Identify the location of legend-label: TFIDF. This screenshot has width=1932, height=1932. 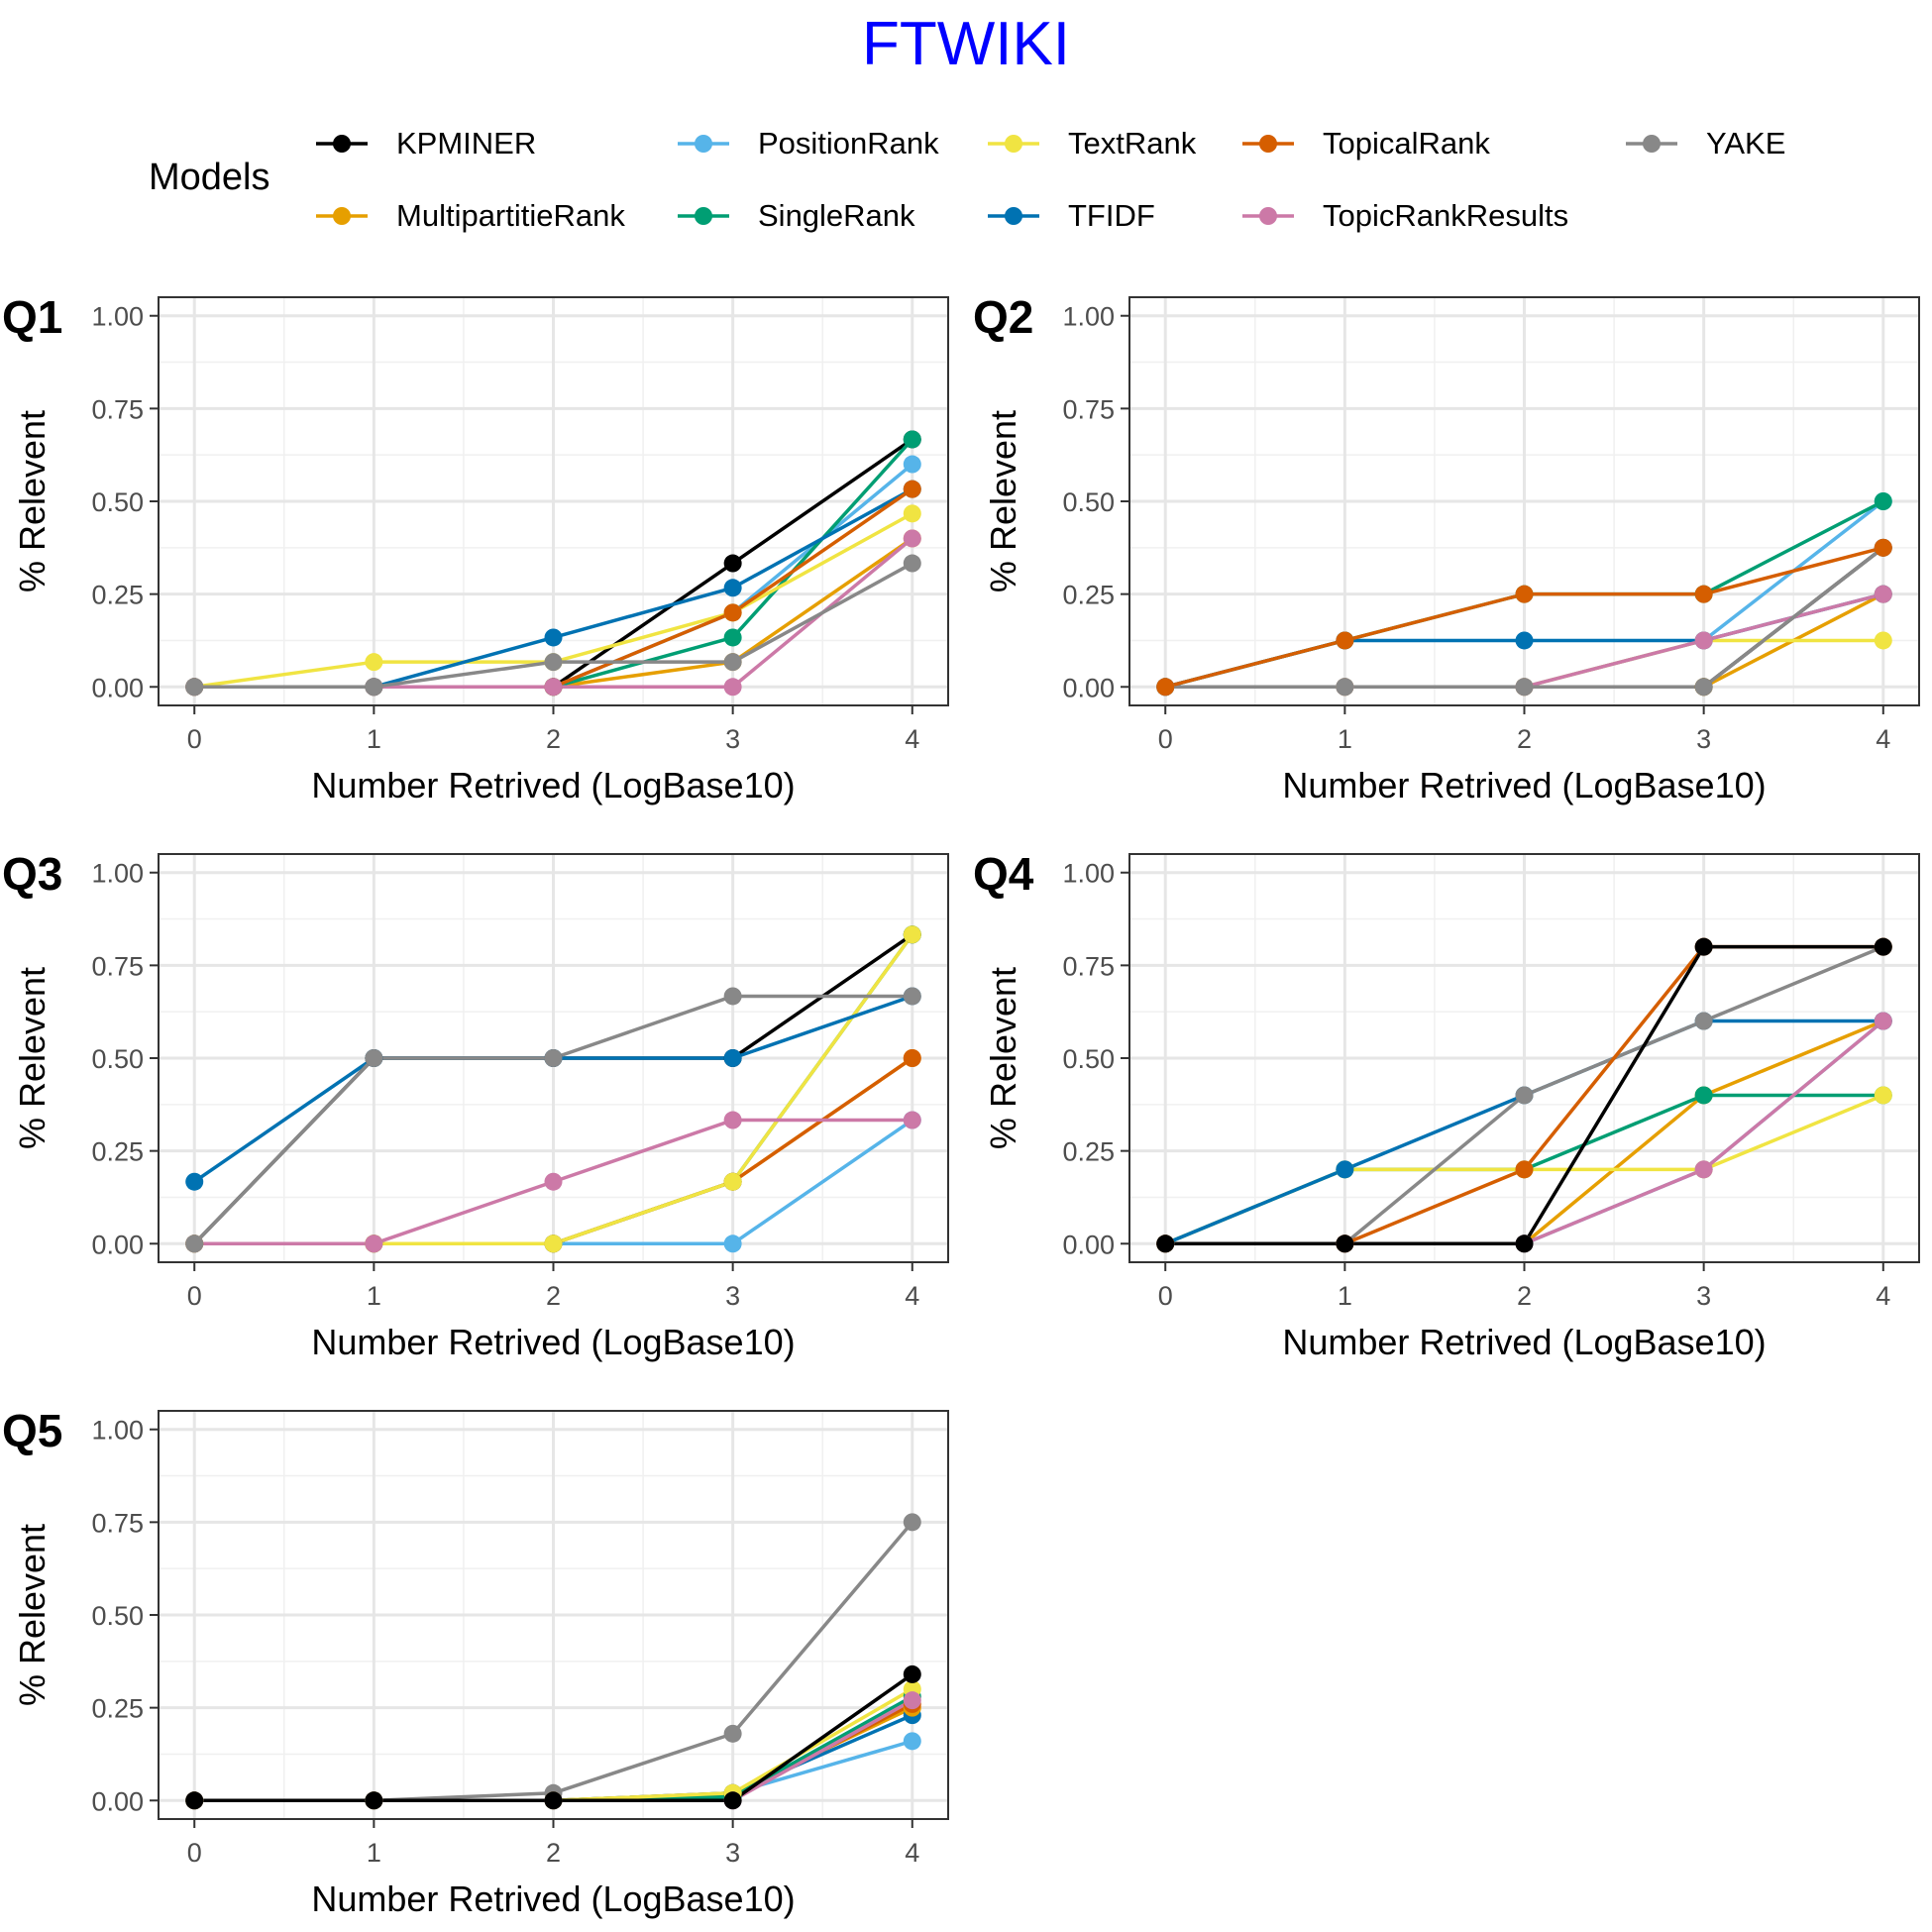
(1111, 215).